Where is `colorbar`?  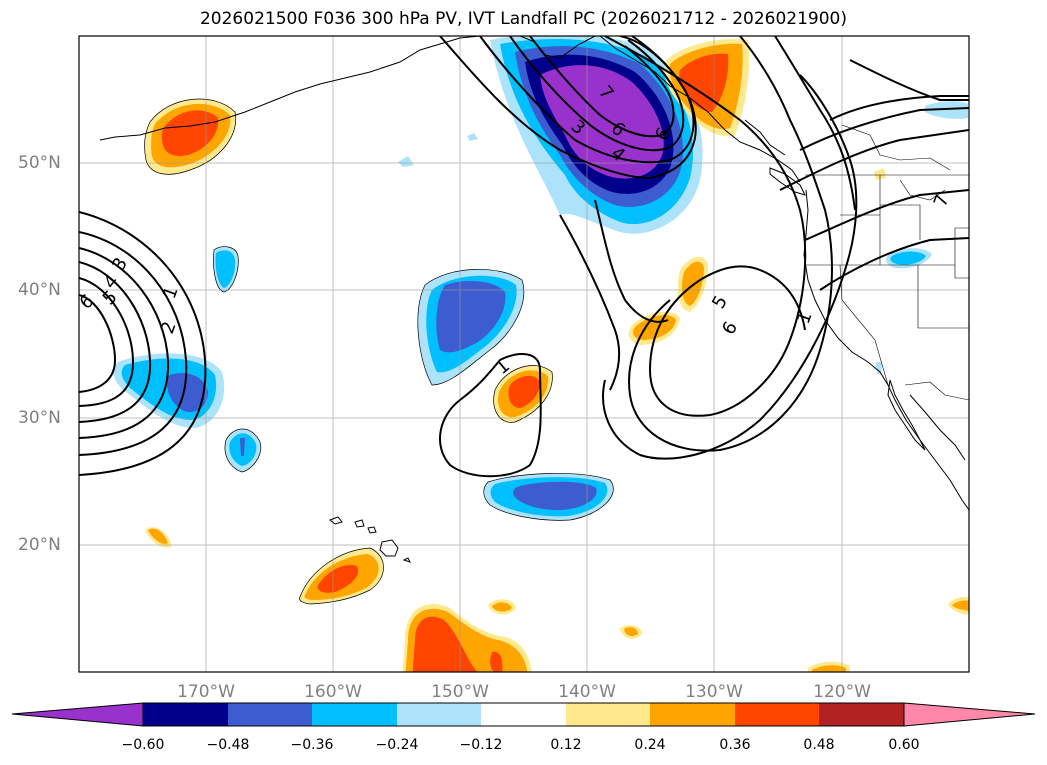 colorbar is located at coordinates (523, 714).